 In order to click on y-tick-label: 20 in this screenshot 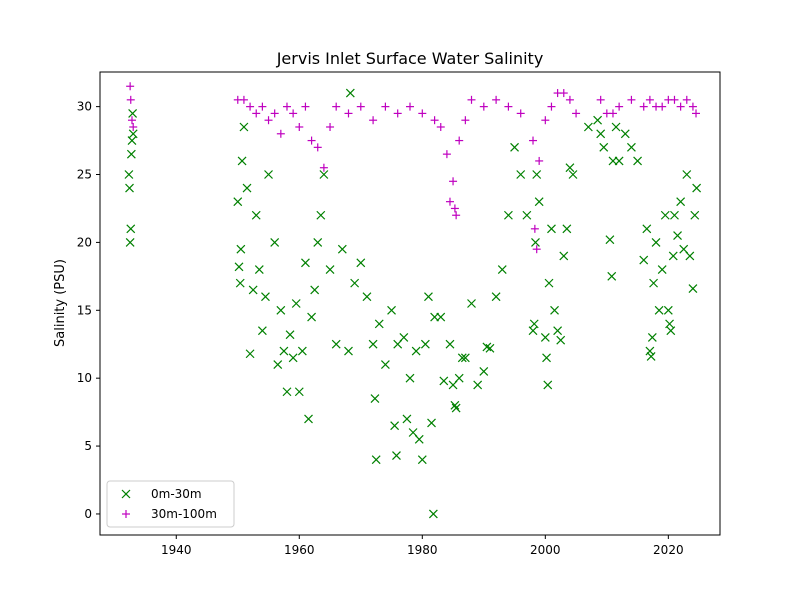, I will do `click(84, 242)`.